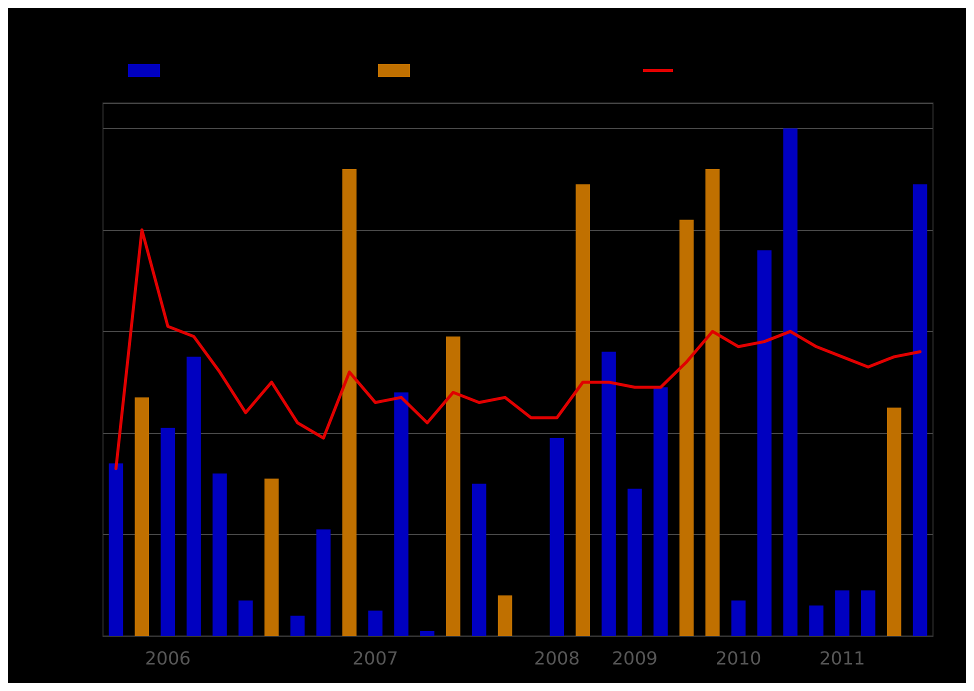 This screenshot has height=691, width=974. I want to click on x-tick-label: 2011, so click(842, 659).